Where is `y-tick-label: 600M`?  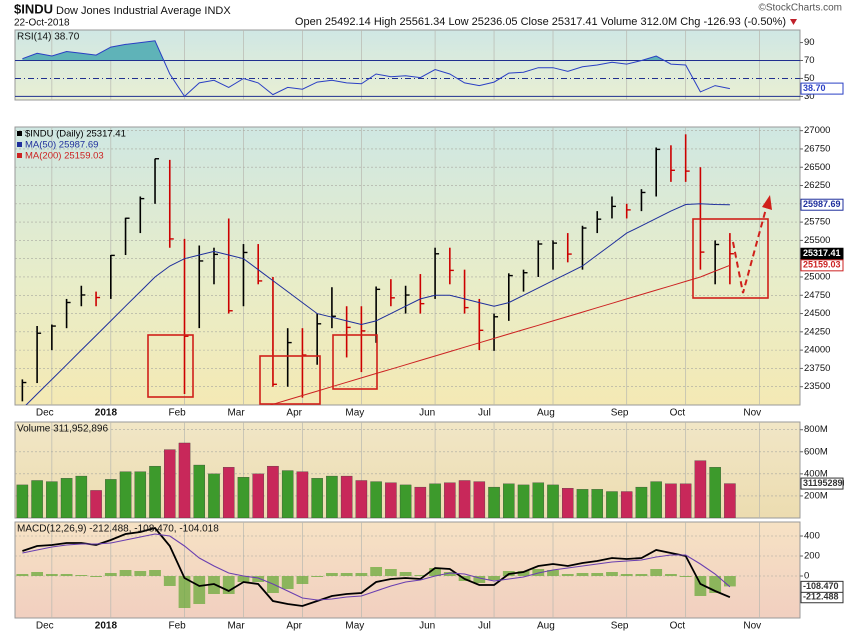 y-tick-label: 600M is located at coordinates (816, 451).